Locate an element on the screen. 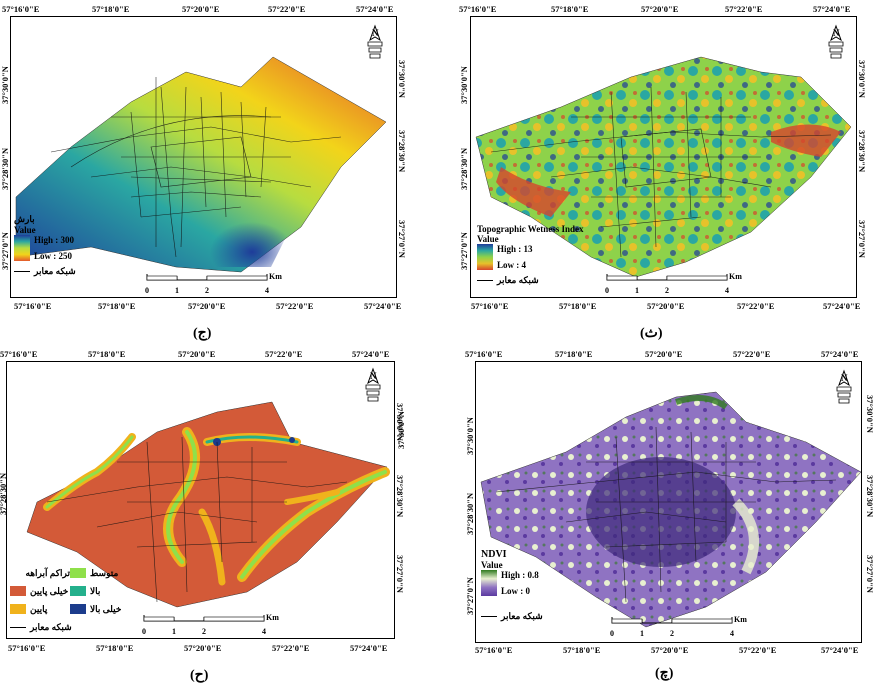 This screenshot has width=880, height=689. legend-title: تراکم آبراهه is located at coordinates (47, 572).